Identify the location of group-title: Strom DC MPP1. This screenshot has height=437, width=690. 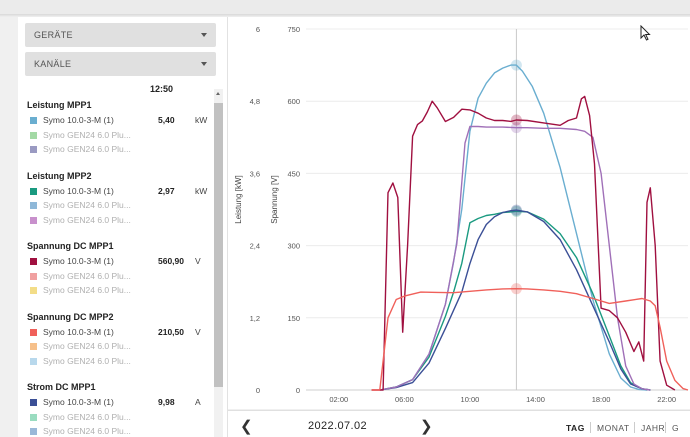
(61, 387).